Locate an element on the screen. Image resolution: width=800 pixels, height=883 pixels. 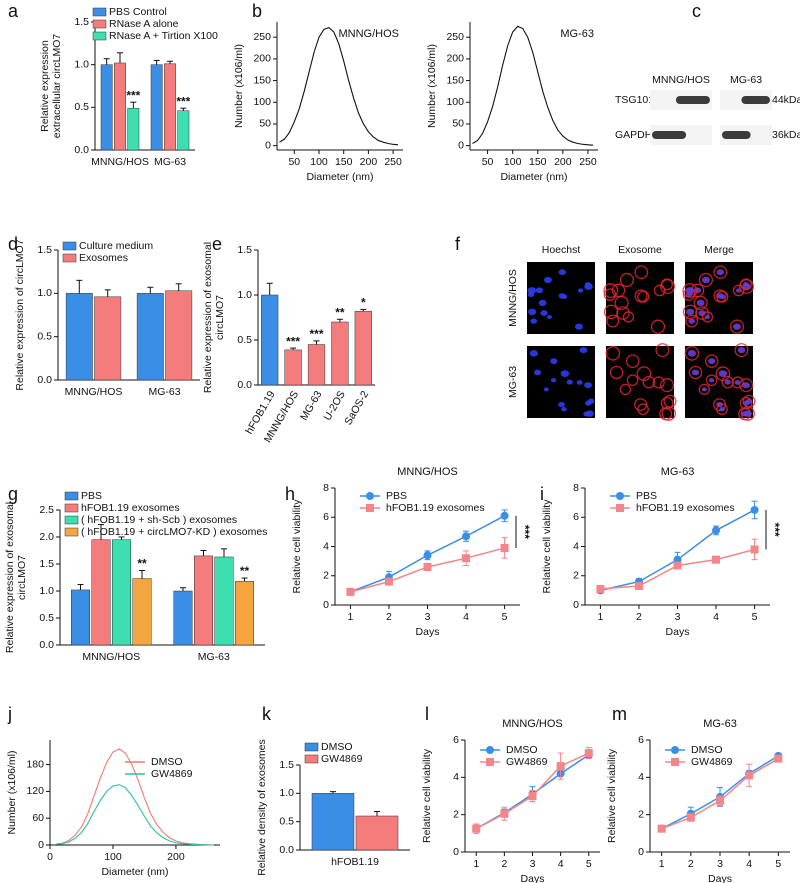
y-tick-label: 100 is located at coordinates (455, 102).